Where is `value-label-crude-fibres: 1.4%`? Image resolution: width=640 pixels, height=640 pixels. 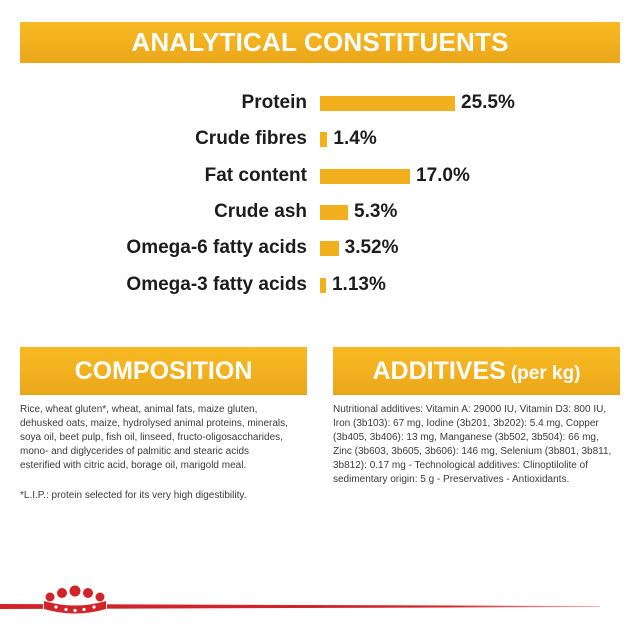
value-label-crude-fibres: 1.4% is located at coordinates (355, 138).